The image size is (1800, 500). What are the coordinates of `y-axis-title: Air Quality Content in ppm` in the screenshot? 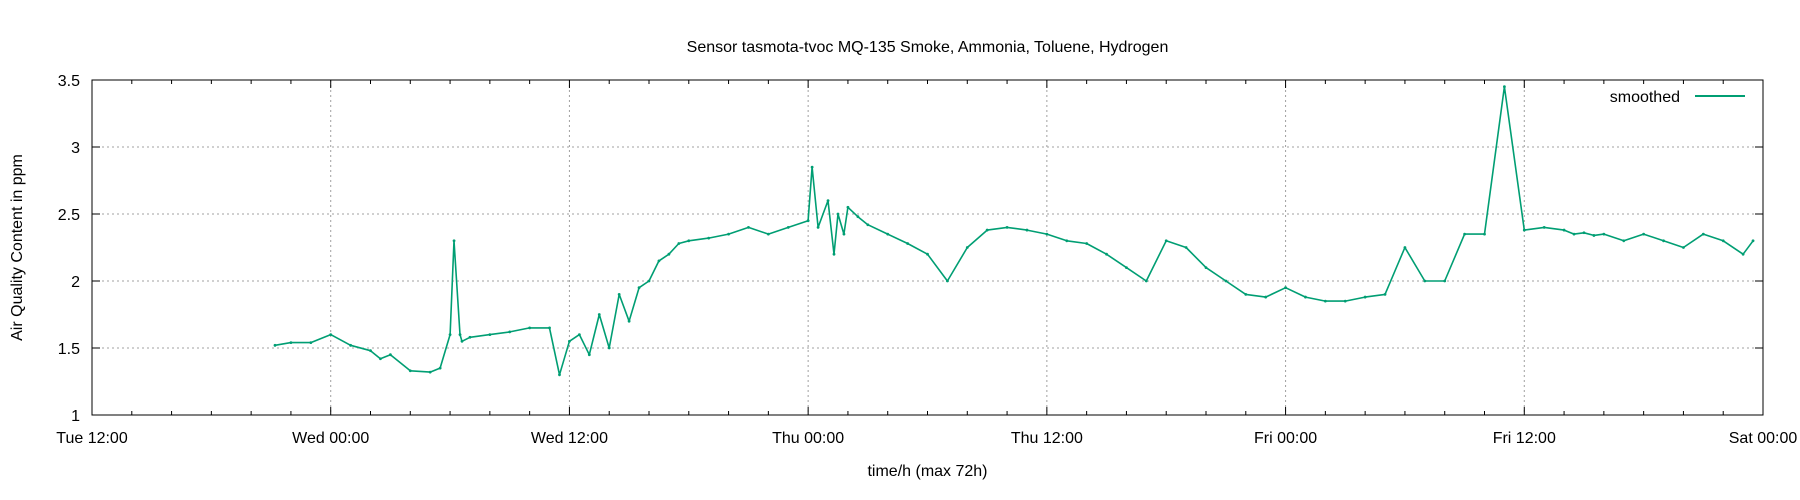 It's located at (17, 247).